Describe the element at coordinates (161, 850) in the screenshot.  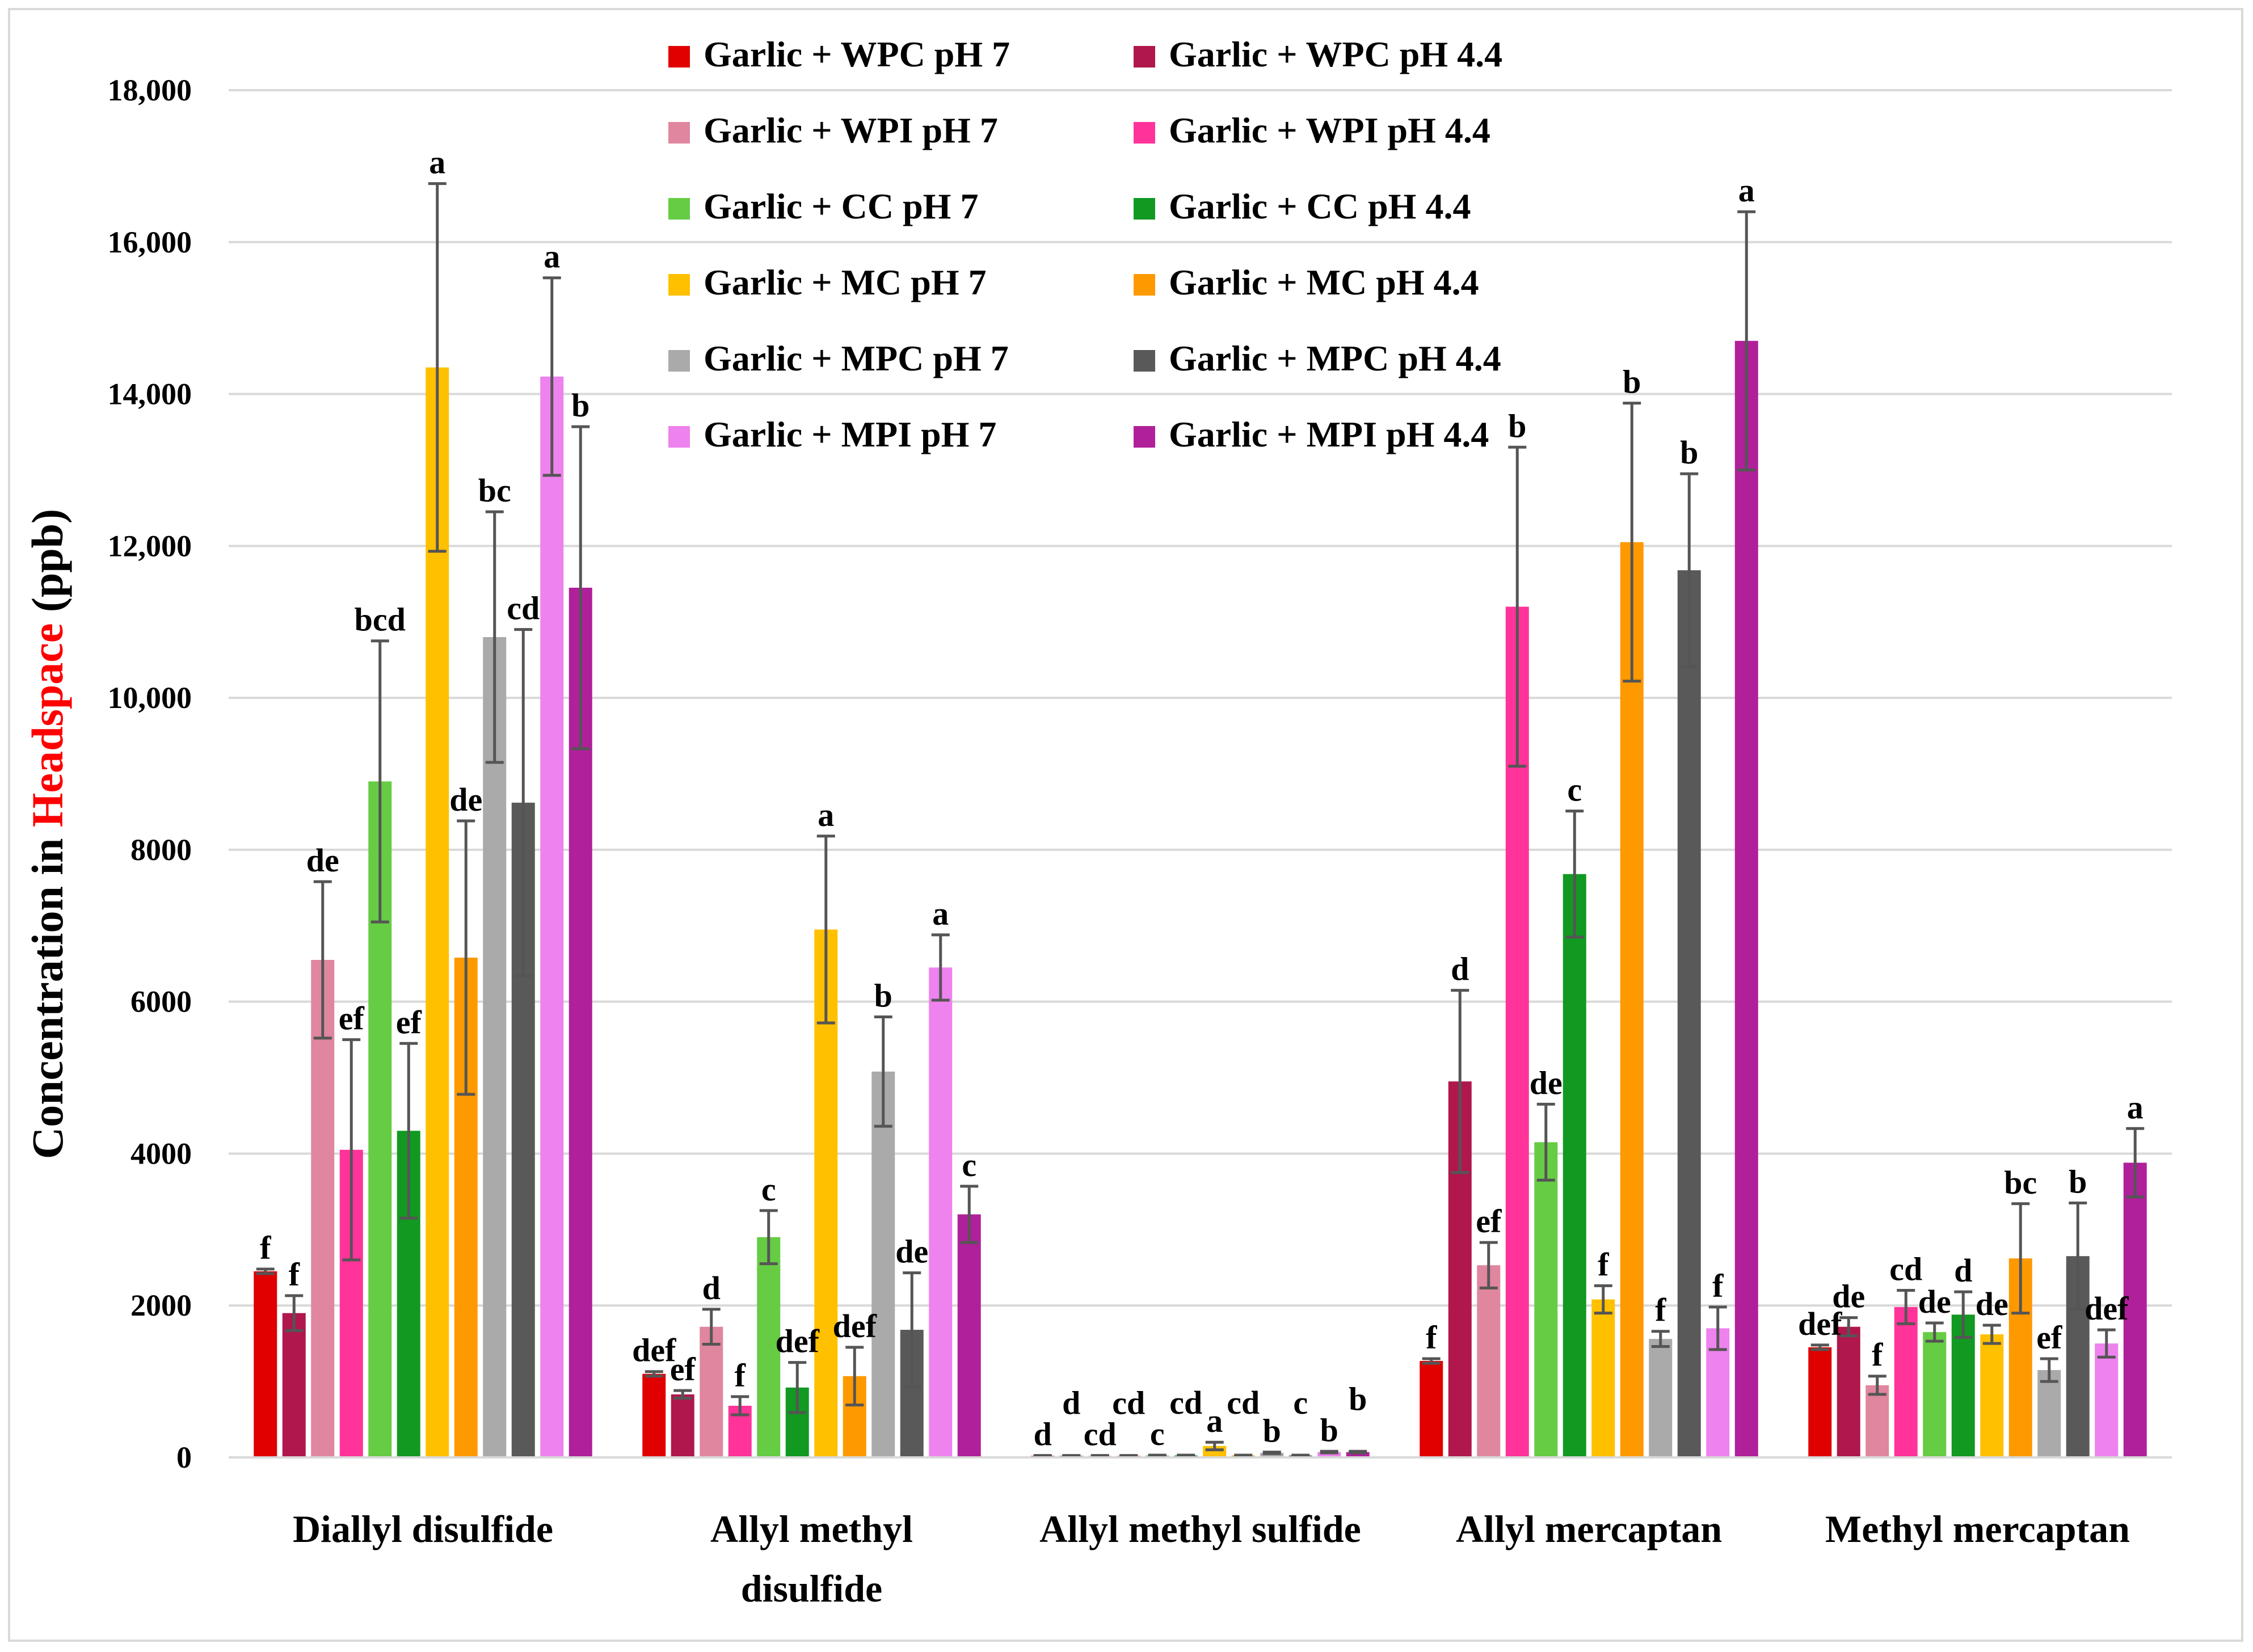
I see `y-tick-label: 8000` at that location.